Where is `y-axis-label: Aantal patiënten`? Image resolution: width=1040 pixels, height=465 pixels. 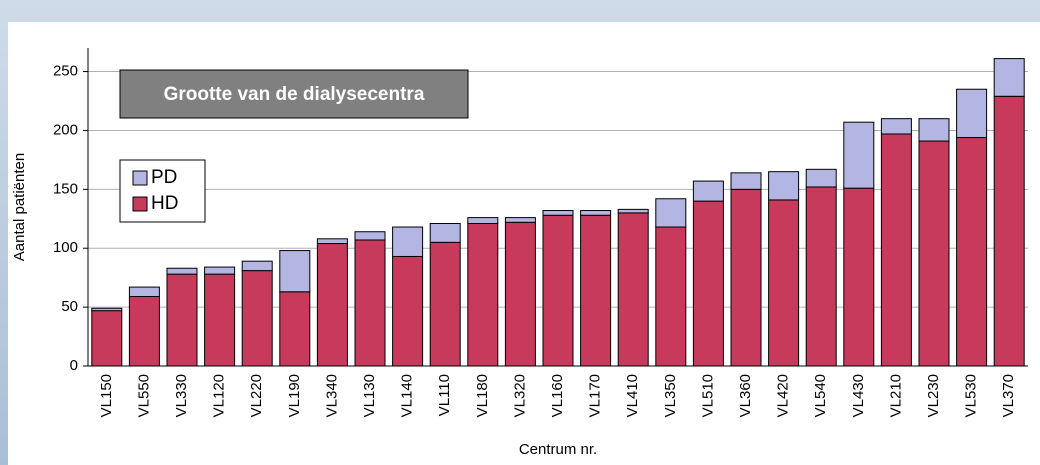
y-axis-label: Aantal patiënten is located at coordinates (19, 207).